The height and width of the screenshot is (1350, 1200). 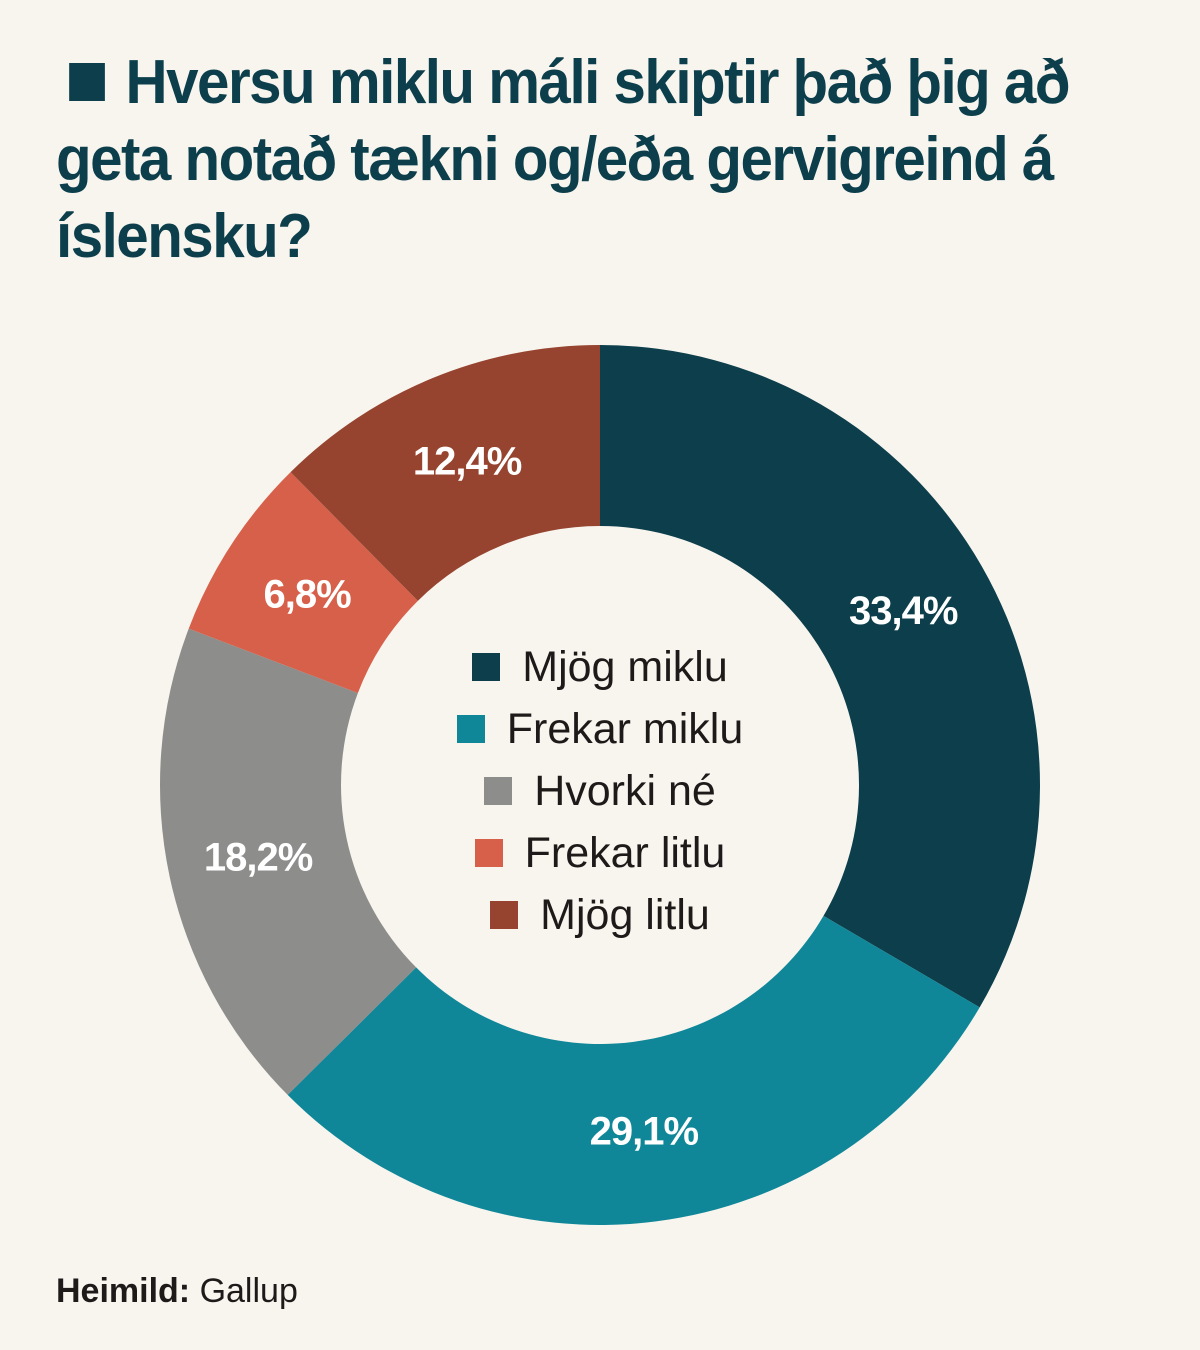 What do you see at coordinates (123, 1291) in the screenshot?
I see `source-label: Heimild:` at bounding box center [123, 1291].